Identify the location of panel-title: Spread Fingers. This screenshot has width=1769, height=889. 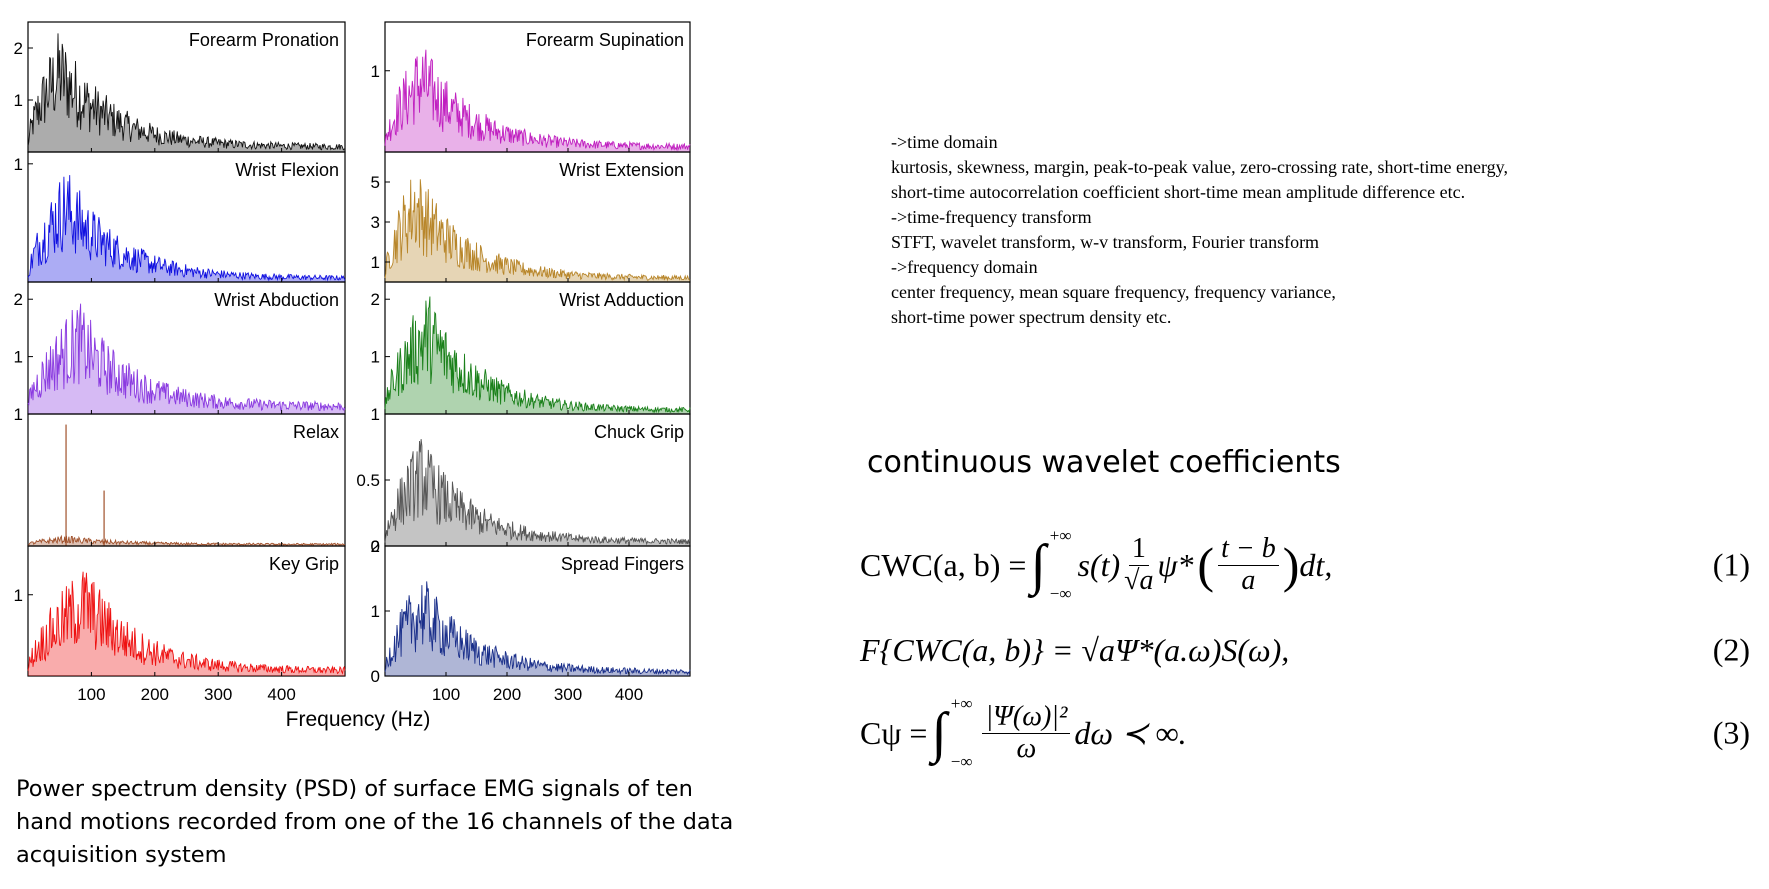
(622, 564).